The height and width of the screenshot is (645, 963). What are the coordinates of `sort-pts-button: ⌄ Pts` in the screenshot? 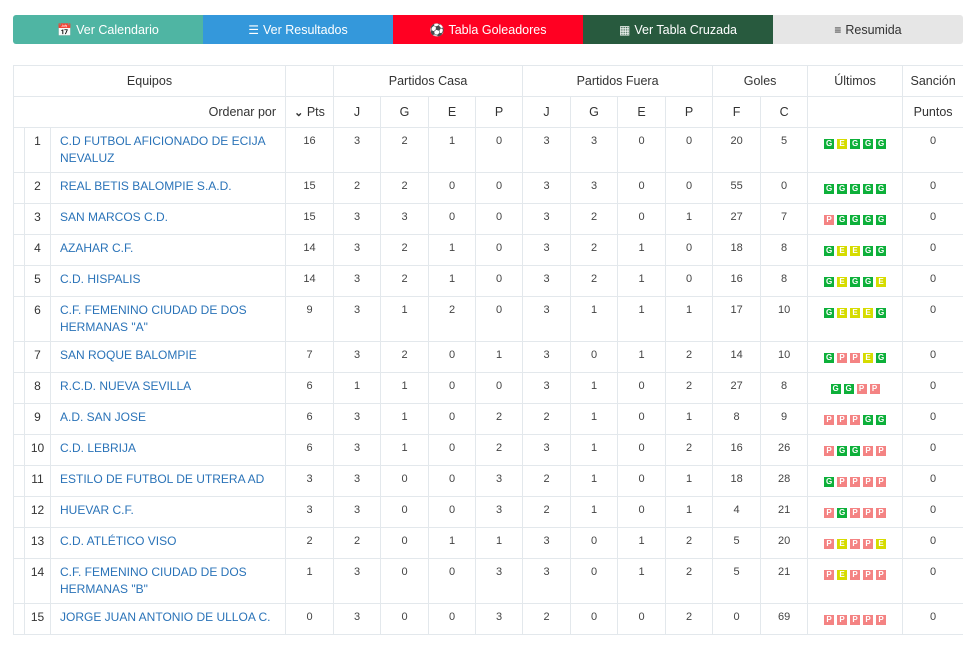 It's located at (310, 112).